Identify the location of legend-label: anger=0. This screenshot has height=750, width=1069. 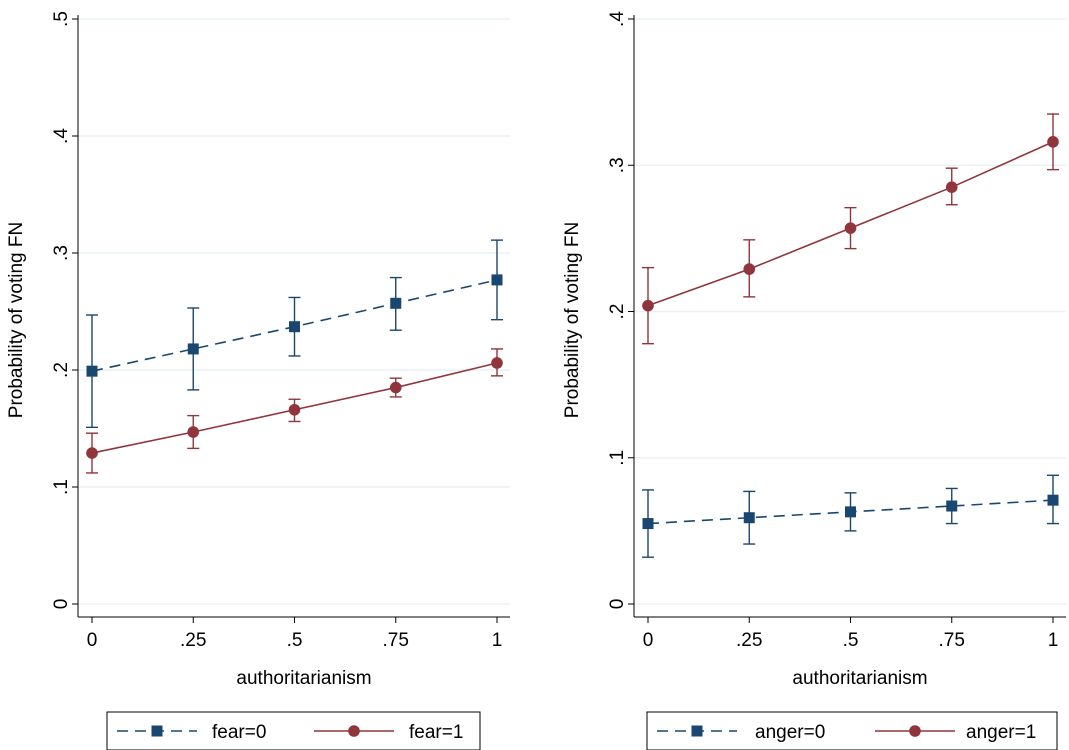
(790, 732).